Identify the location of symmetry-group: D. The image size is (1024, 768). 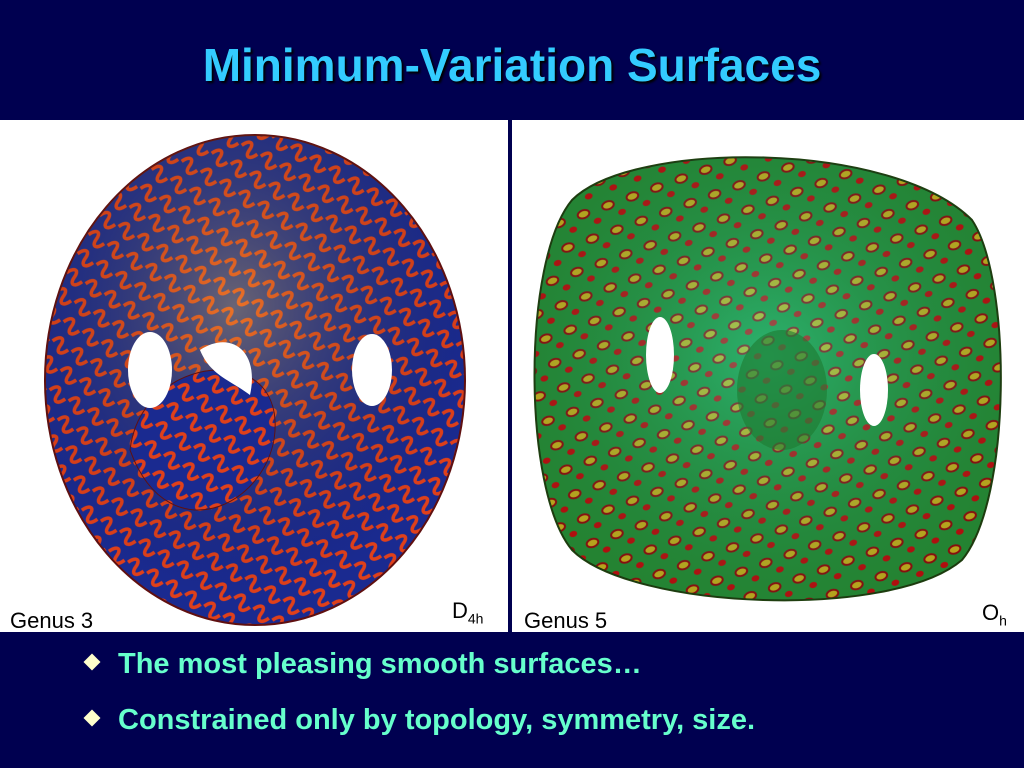
(460, 610).